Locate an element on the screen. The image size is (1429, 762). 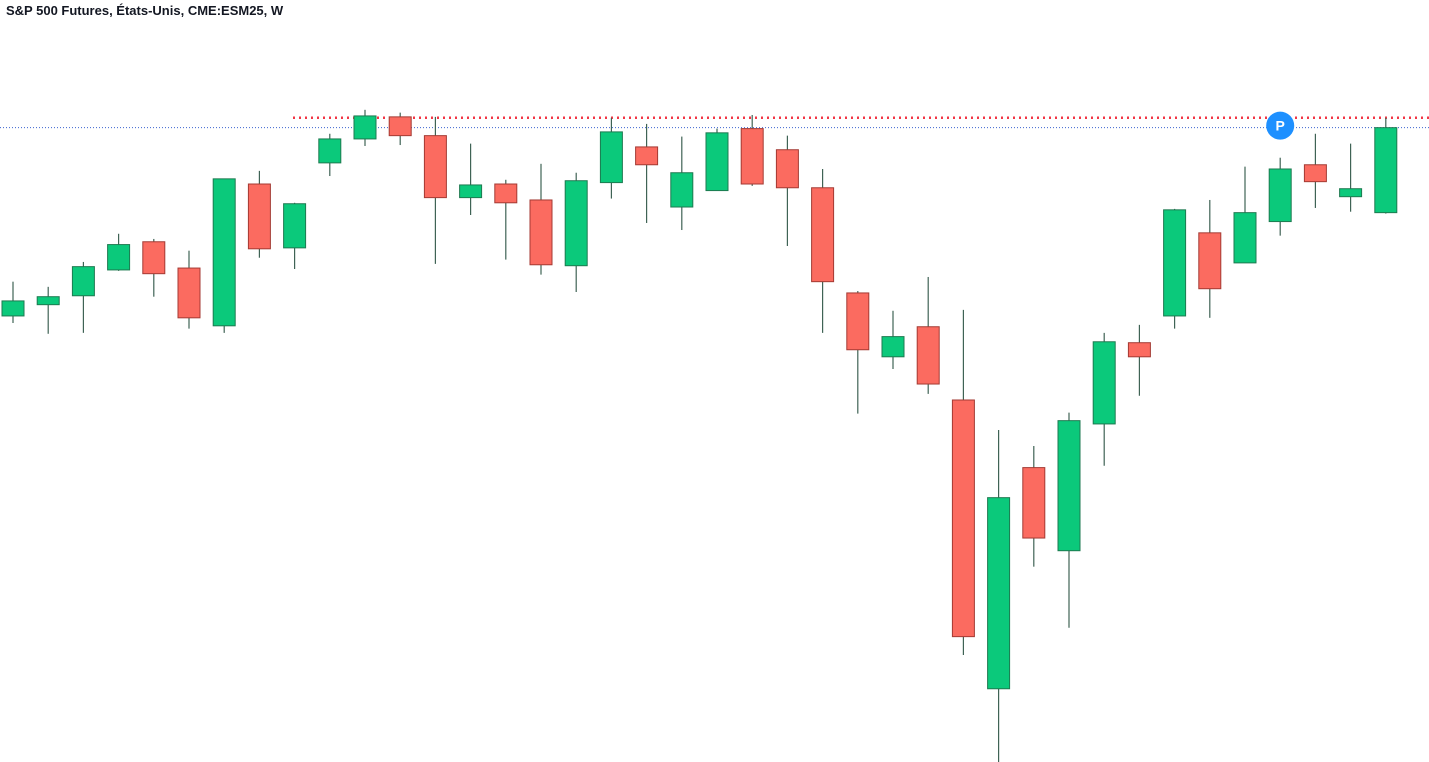
annotation-badge is located at coordinates (1280, 125).